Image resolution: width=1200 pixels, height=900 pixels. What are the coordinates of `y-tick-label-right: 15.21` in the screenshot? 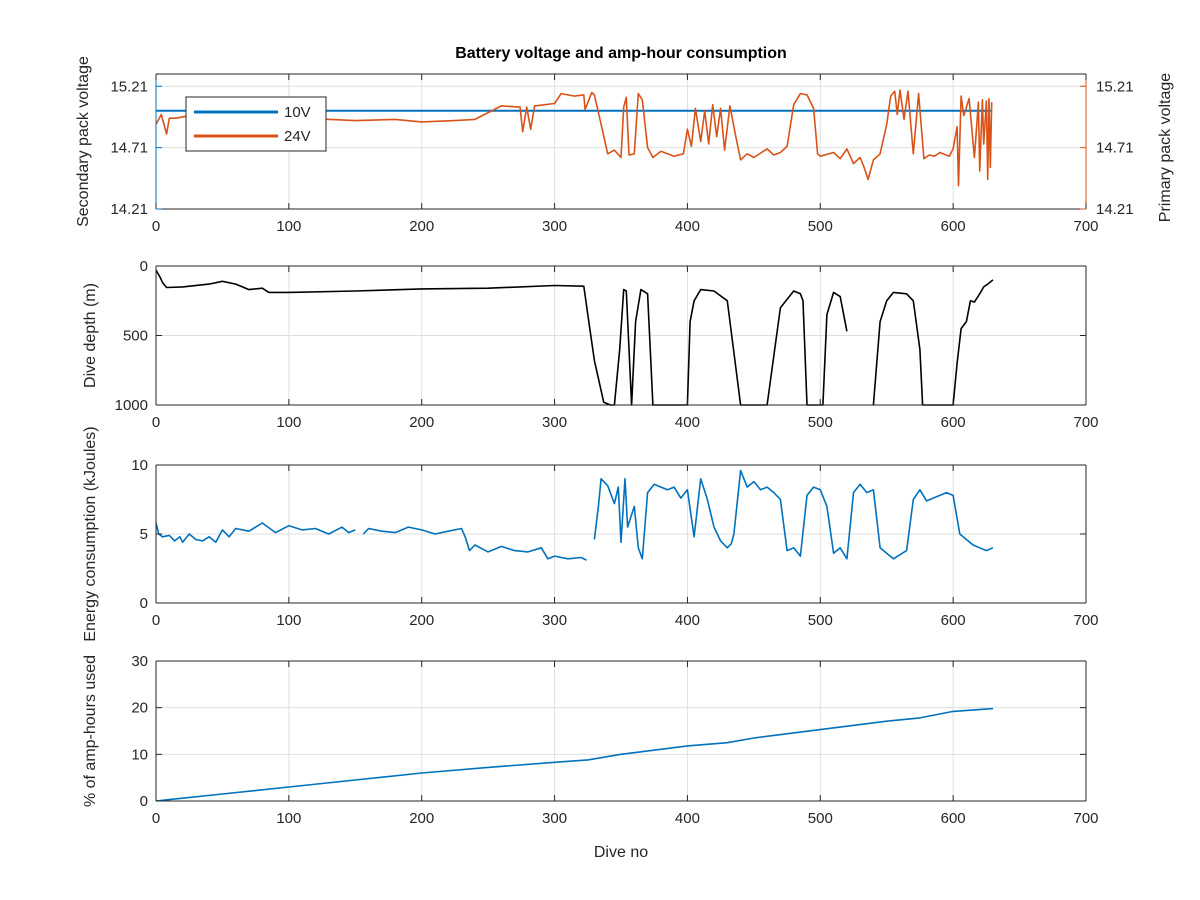 It's located at (1115, 86).